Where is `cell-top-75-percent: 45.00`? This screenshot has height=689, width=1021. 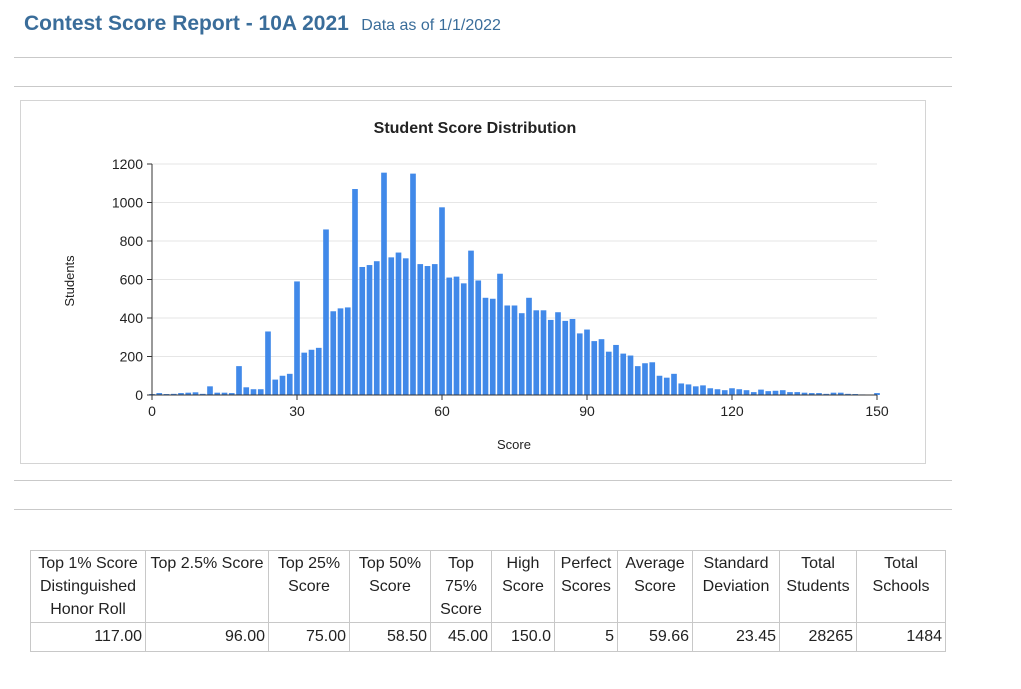
cell-top-75-percent: 45.00 is located at coordinates (461, 637).